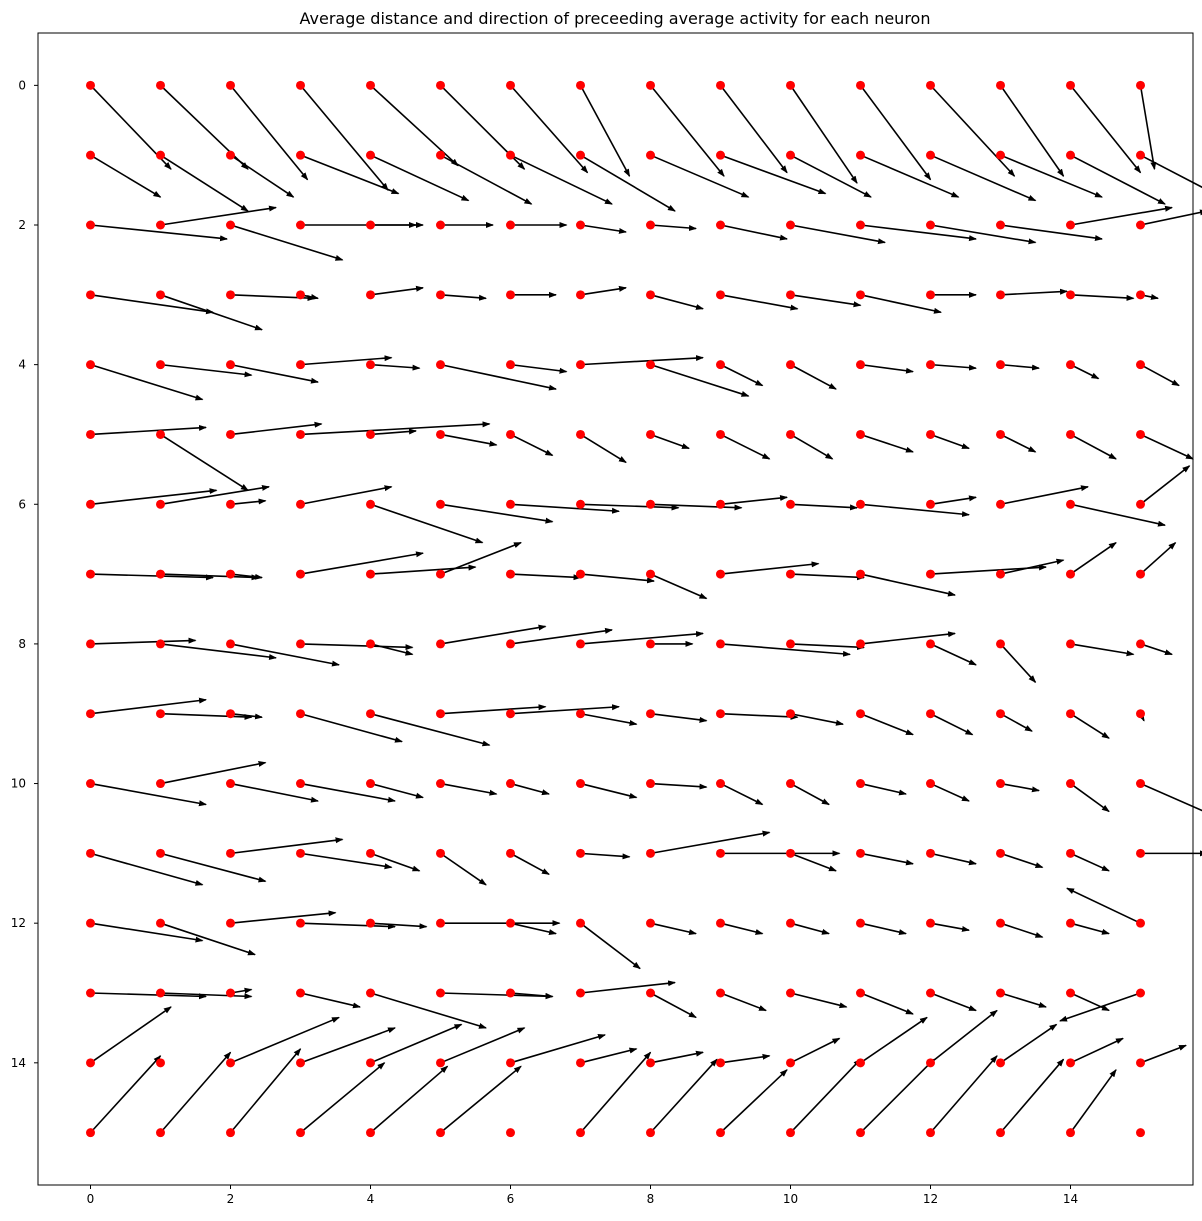 The height and width of the screenshot is (1221, 1202). Describe the element at coordinates (22, 504) in the screenshot. I see `y-tick-label: 6` at that location.